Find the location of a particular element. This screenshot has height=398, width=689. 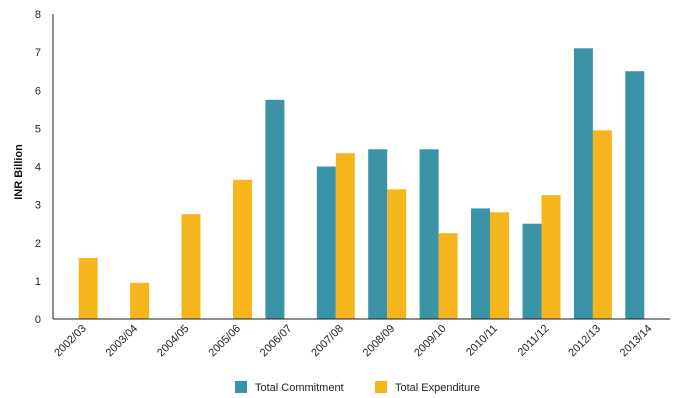

y-axis-title: INR Billion is located at coordinates (19, 172).